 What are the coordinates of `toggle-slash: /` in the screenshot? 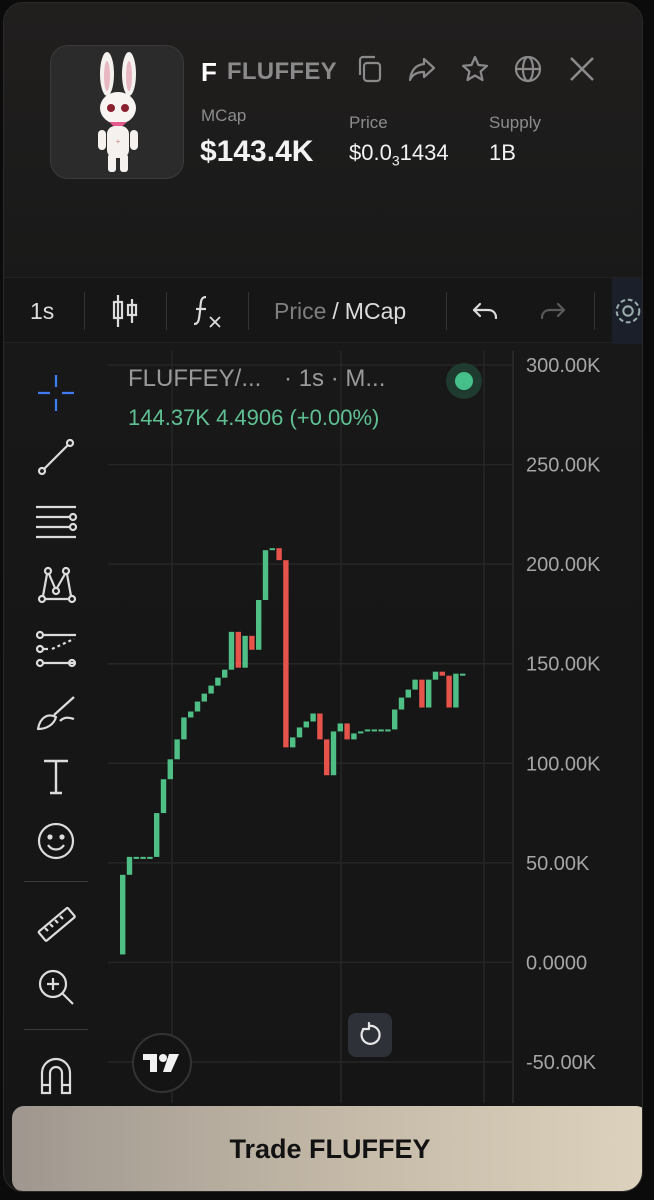 It's located at (335, 310).